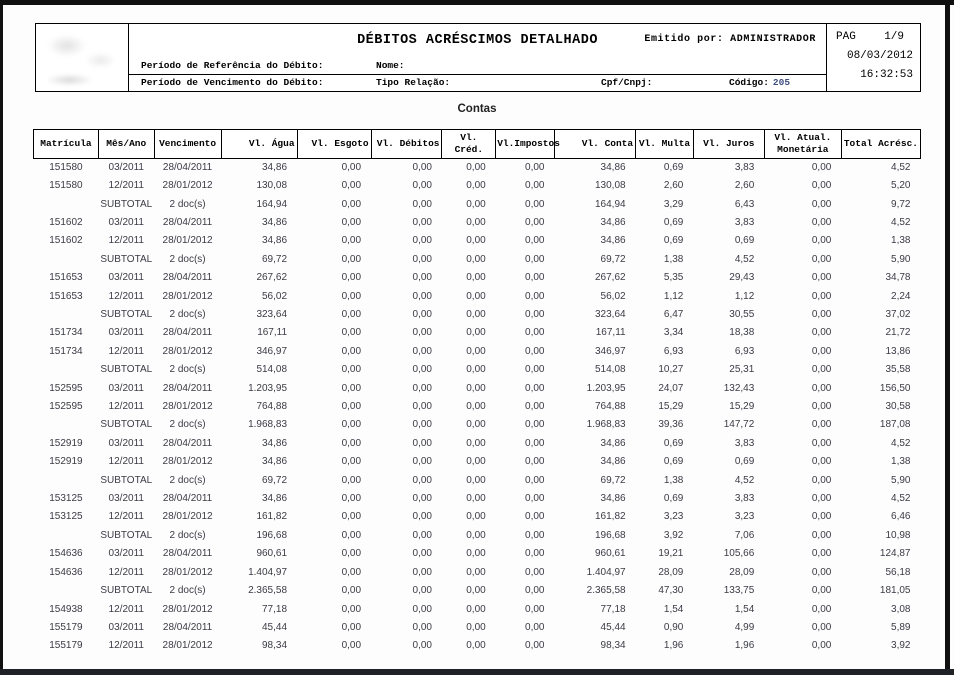 The height and width of the screenshot is (675, 954). Describe the element at coordinates (739, 554) in the screenshot. I see `table-cell: 105,66` at that location.